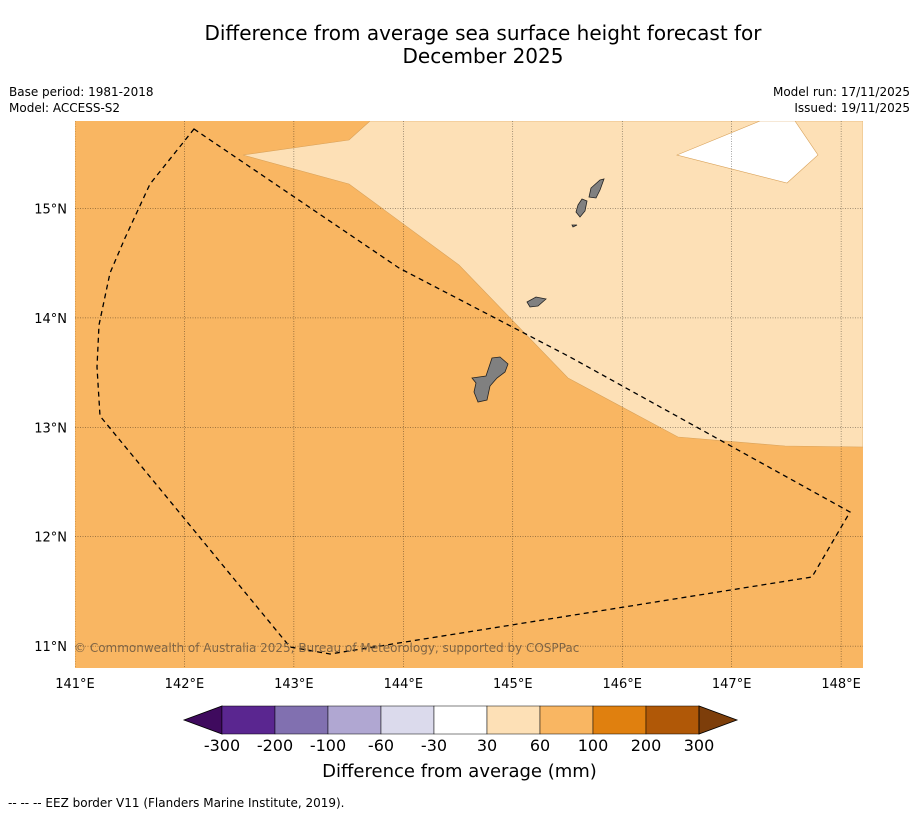 This screenshot has height=816, width=919. I want to click on colorbar-tick-label: -100, so click(328, 745).